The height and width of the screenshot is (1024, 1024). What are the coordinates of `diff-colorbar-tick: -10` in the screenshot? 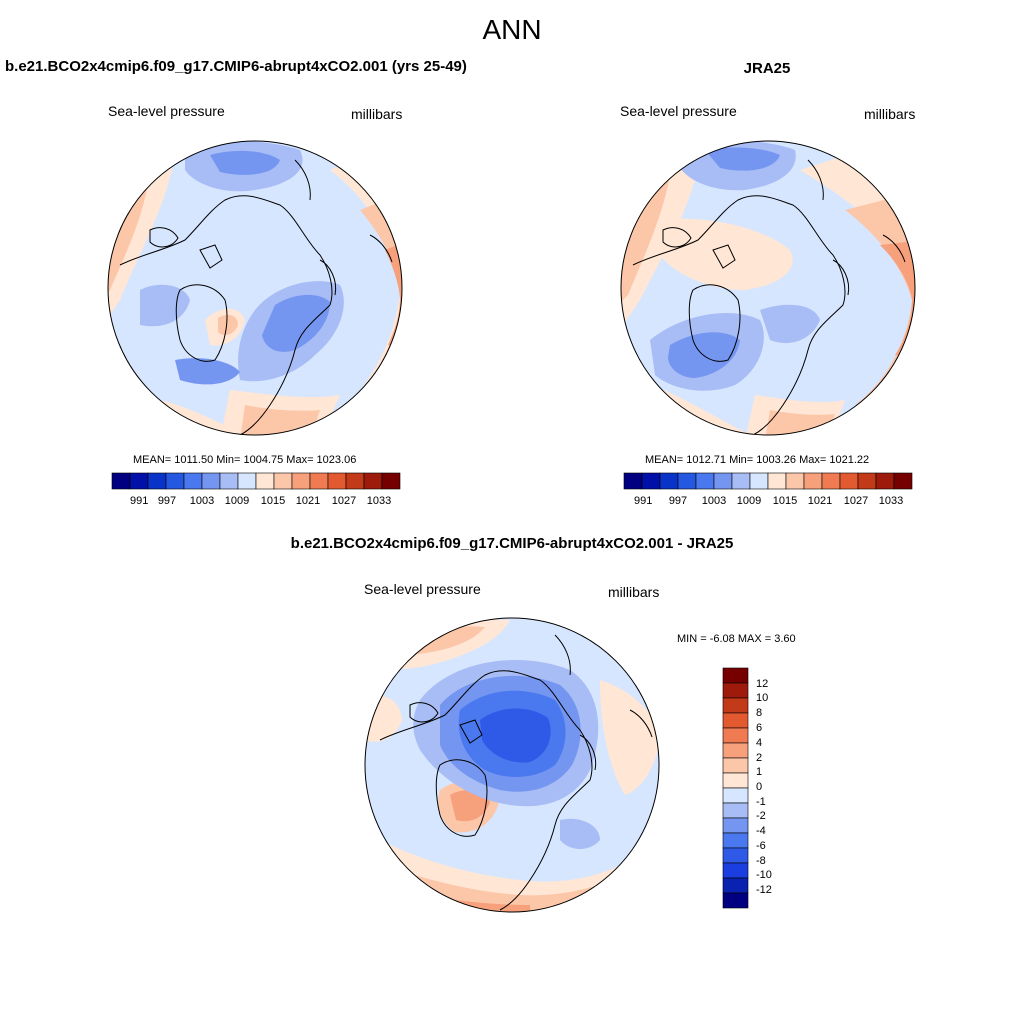 It's located at (764, 875).